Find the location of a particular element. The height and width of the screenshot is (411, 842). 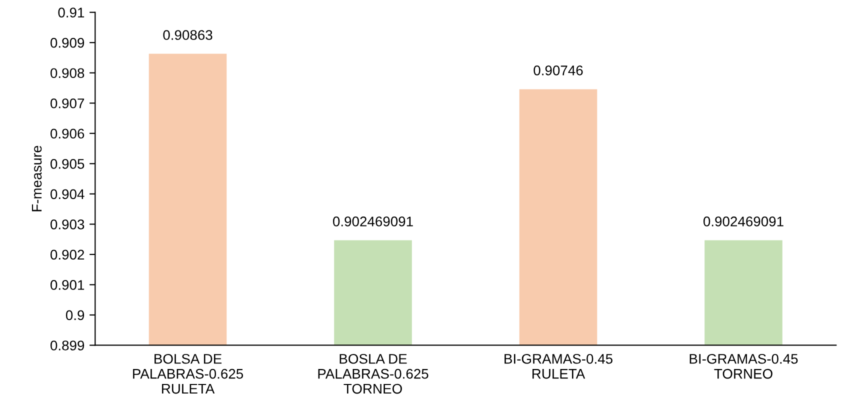

x-tick-label: BI-GRAMAS-0.45 RULETA is located at coordinates (558, 366).